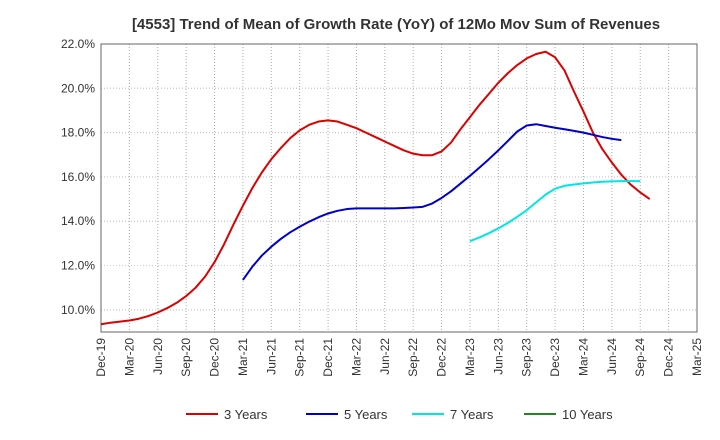 This screenshot has height=440, width=720. What do you see at coordinates (527, 357) in the screenshot?
I see `x-tick-label: Sep-23` at bounding box center [527, 357].